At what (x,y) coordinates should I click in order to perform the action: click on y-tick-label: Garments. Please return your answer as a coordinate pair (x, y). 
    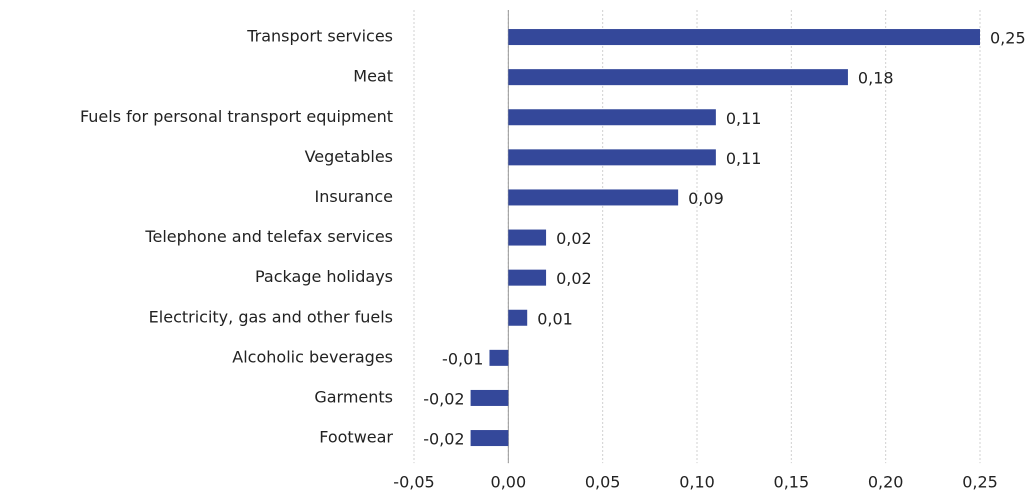
    Looking at the image, I should click on (353, 396).